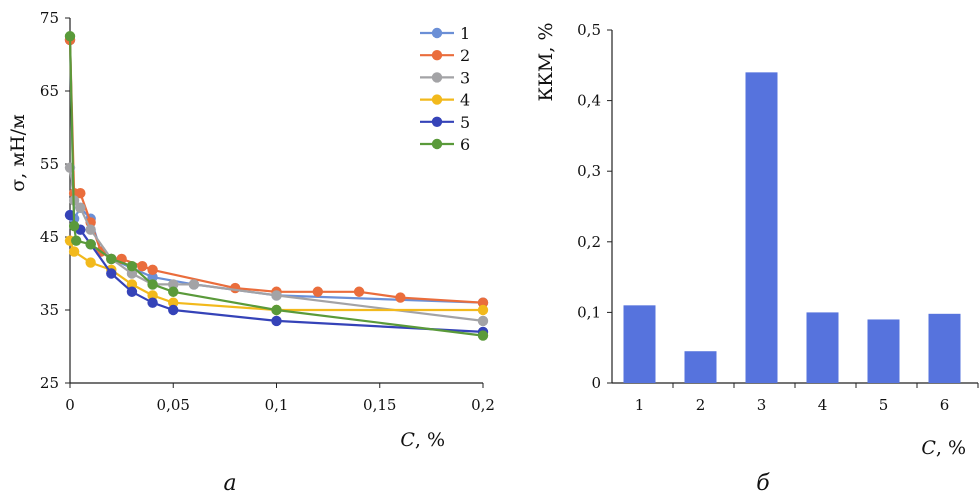  Describe the element at coordinates (596, 383) in the screenshot. I see `y-tick-label: 0` at that location.